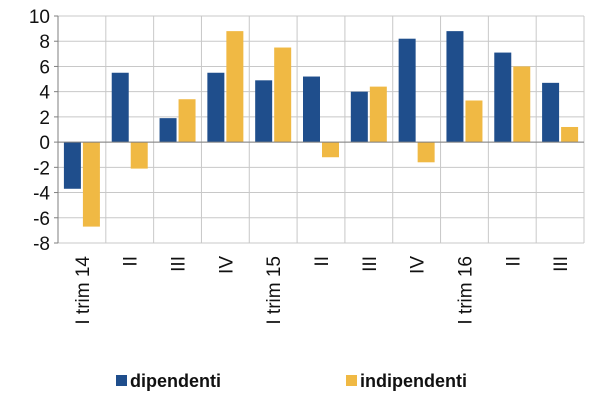 The width and height of the screenshot is (591, 401). Describe the element at coordinates (274, 290) in the screenshot. I see `x-tick-label: I trim 15` at that location.